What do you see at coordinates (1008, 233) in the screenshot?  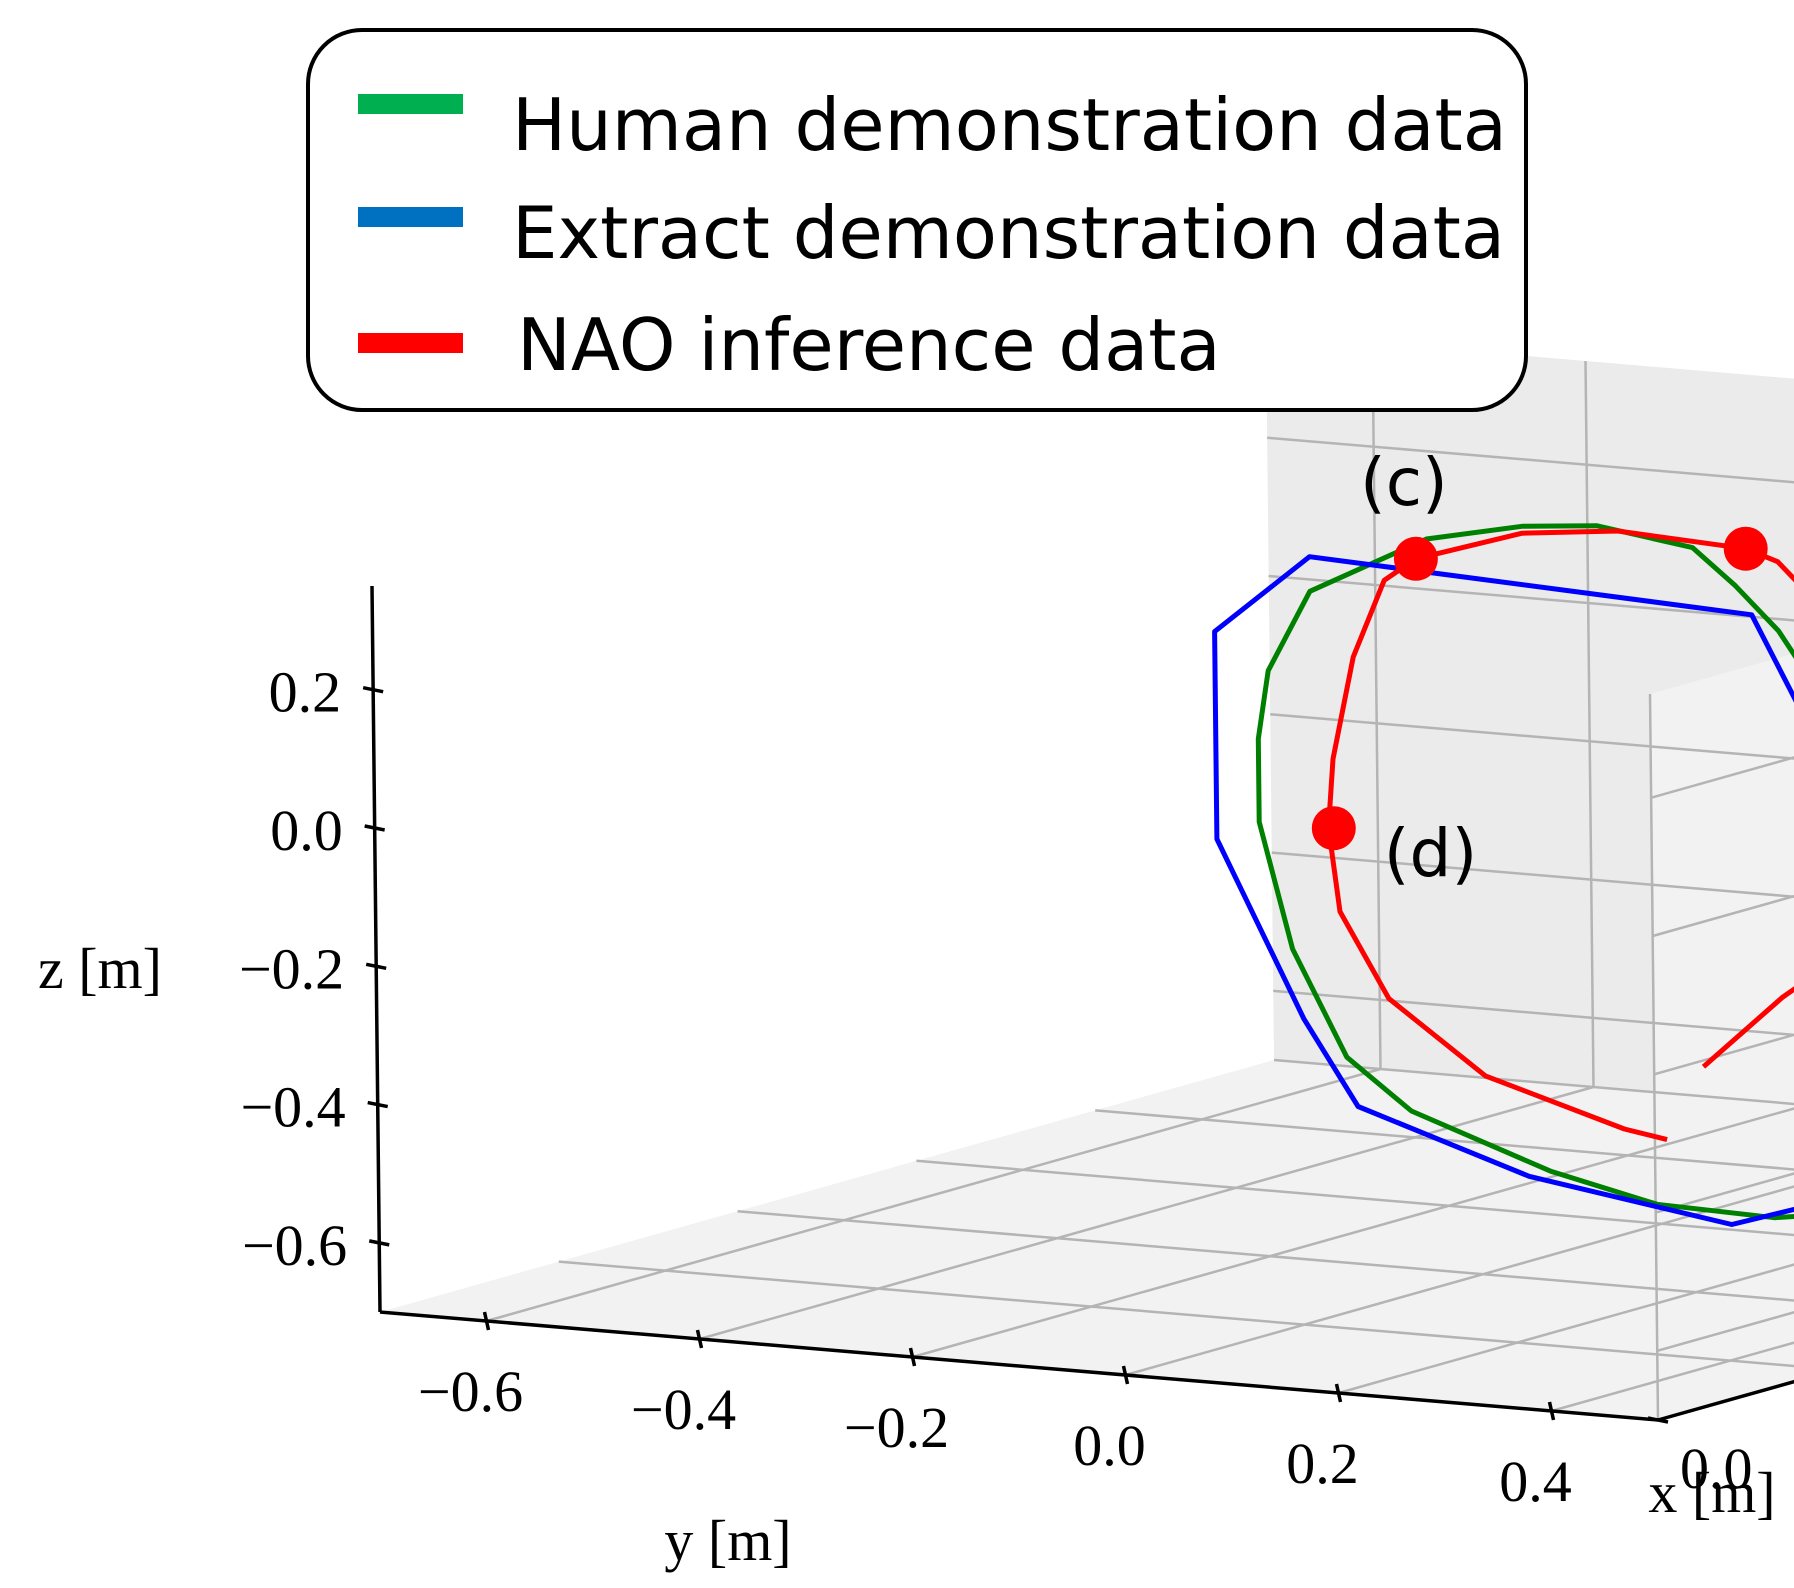 I see `legend-label-extract: Extract demonstration data` at bounding box center [1008, 233].